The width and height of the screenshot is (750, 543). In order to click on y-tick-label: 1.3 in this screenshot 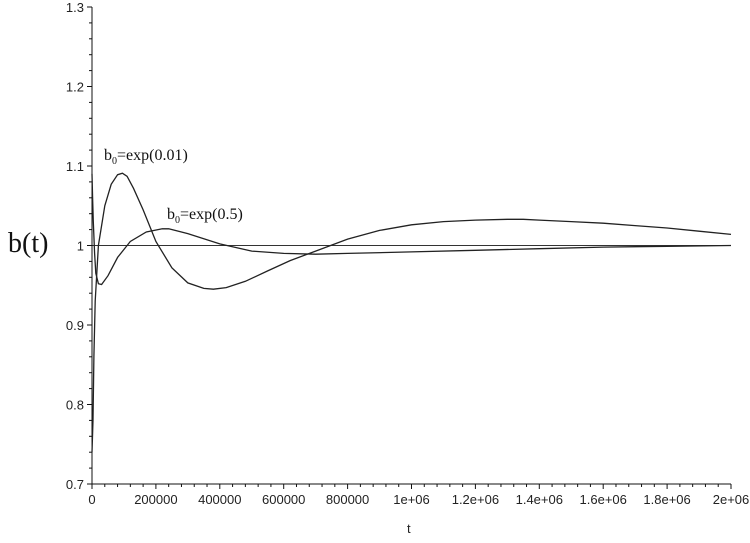, I will do `click(75, 7)`.